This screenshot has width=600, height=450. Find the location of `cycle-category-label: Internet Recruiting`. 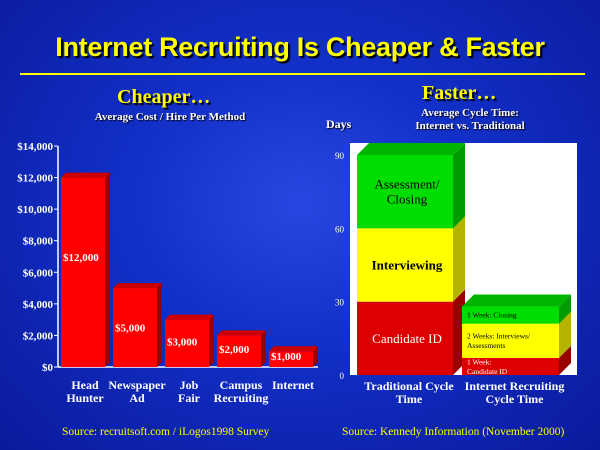

cycle-category-label: Internet Recruiting is located at coordinates (515, 386).